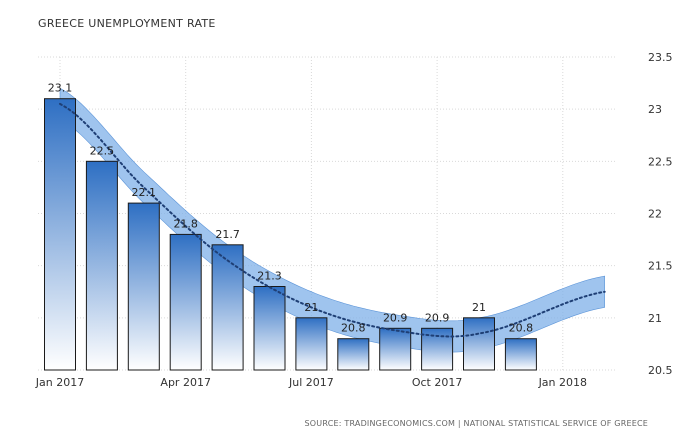 The height and width of the screenshot is (440, 700). Describe the element at coordinates (562, 382) in the screenshot. I see `x-tick-label: Jan 2018` at that location.